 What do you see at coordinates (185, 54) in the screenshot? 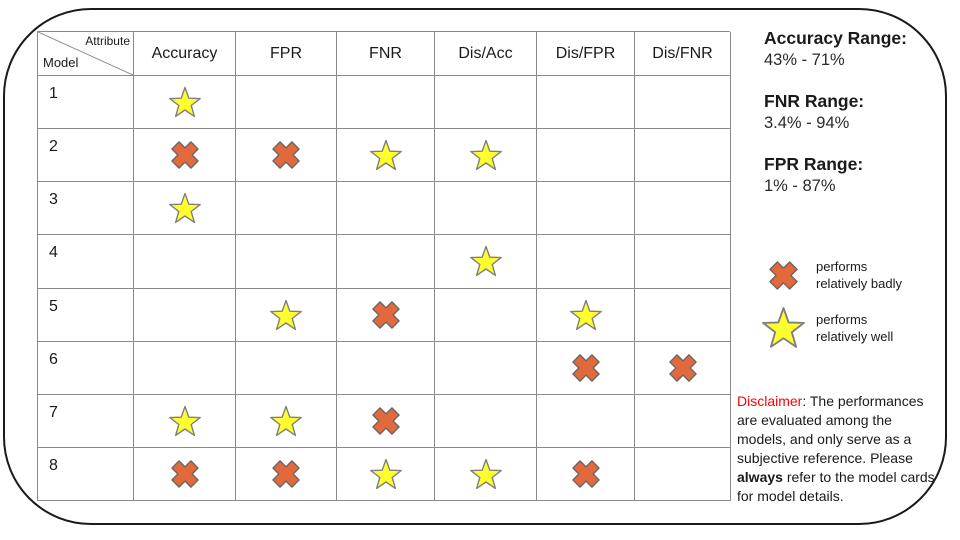
I see `column-header-accuracy: Accuracy` at bounding box center [185, 54].